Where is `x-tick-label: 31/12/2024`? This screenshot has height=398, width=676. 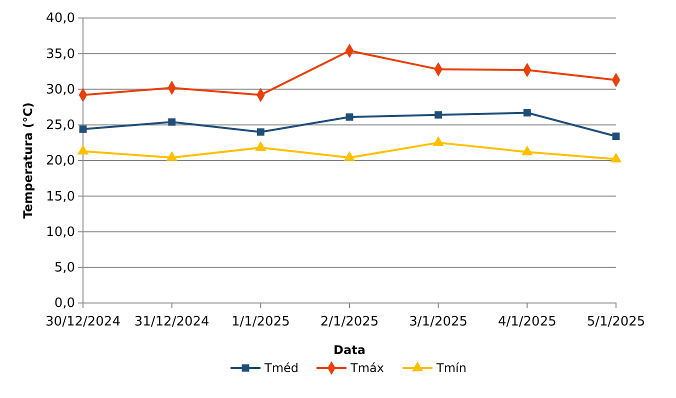
x-tick-label: 31/12/2024 is located at coordinates (172, 322).